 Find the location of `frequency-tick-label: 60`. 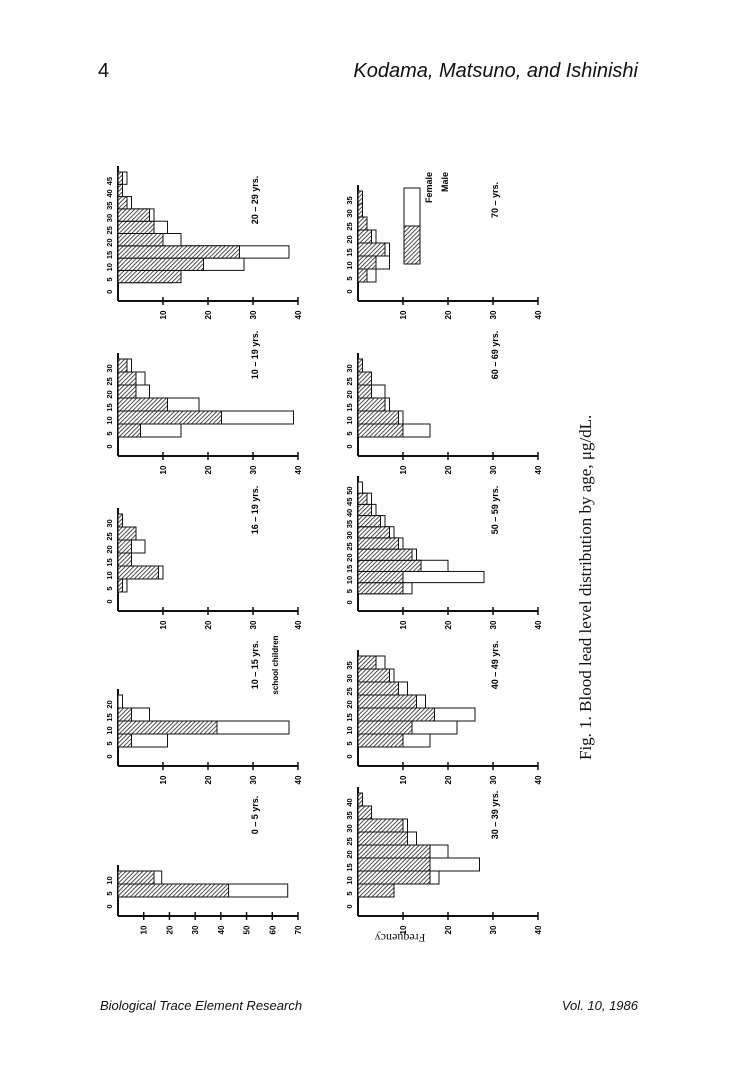

frequency-tick-label: 60 is located at coordinates (272, 929).